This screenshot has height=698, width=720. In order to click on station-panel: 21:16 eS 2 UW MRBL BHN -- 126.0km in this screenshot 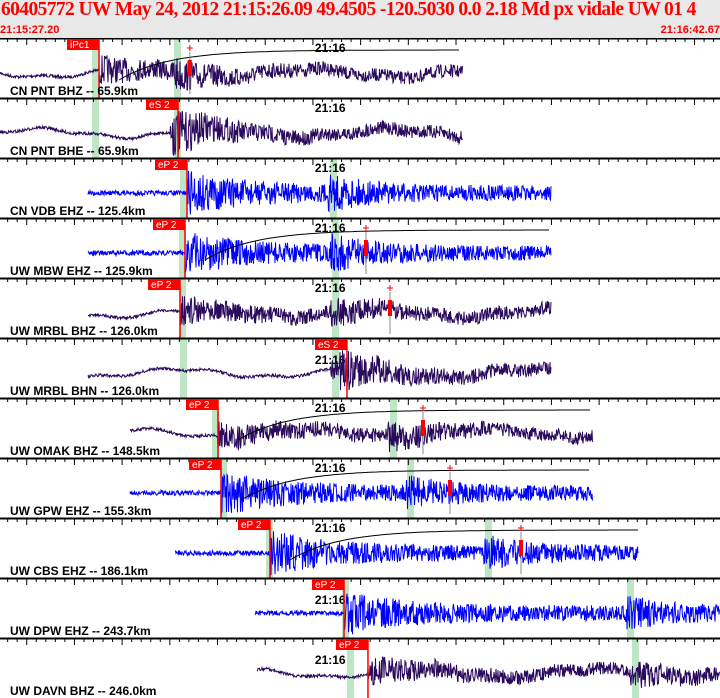, I will do `click(360, 367)`.